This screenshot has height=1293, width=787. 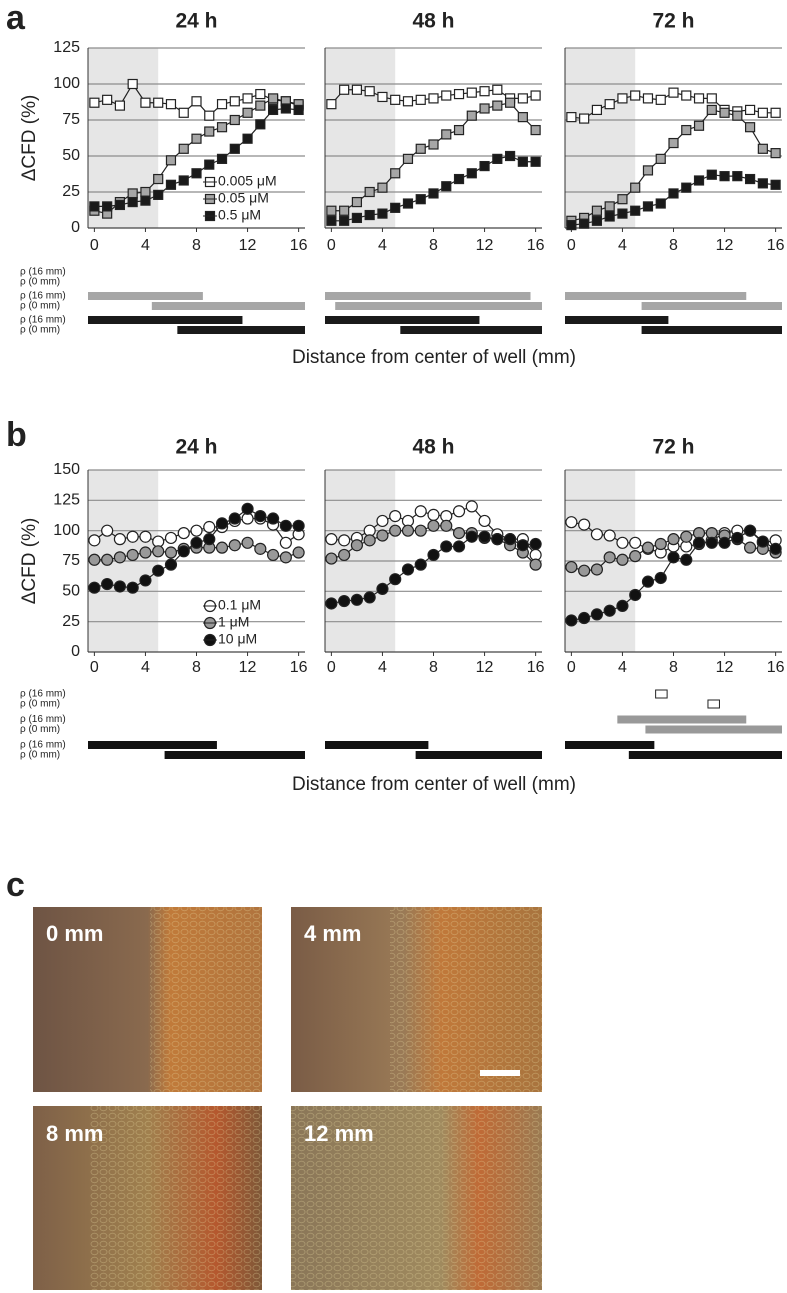 What do you see at coordinates (75, 651) in the screenshot?
I see `y-tick-label: 0` at bounding box center [75, 651].